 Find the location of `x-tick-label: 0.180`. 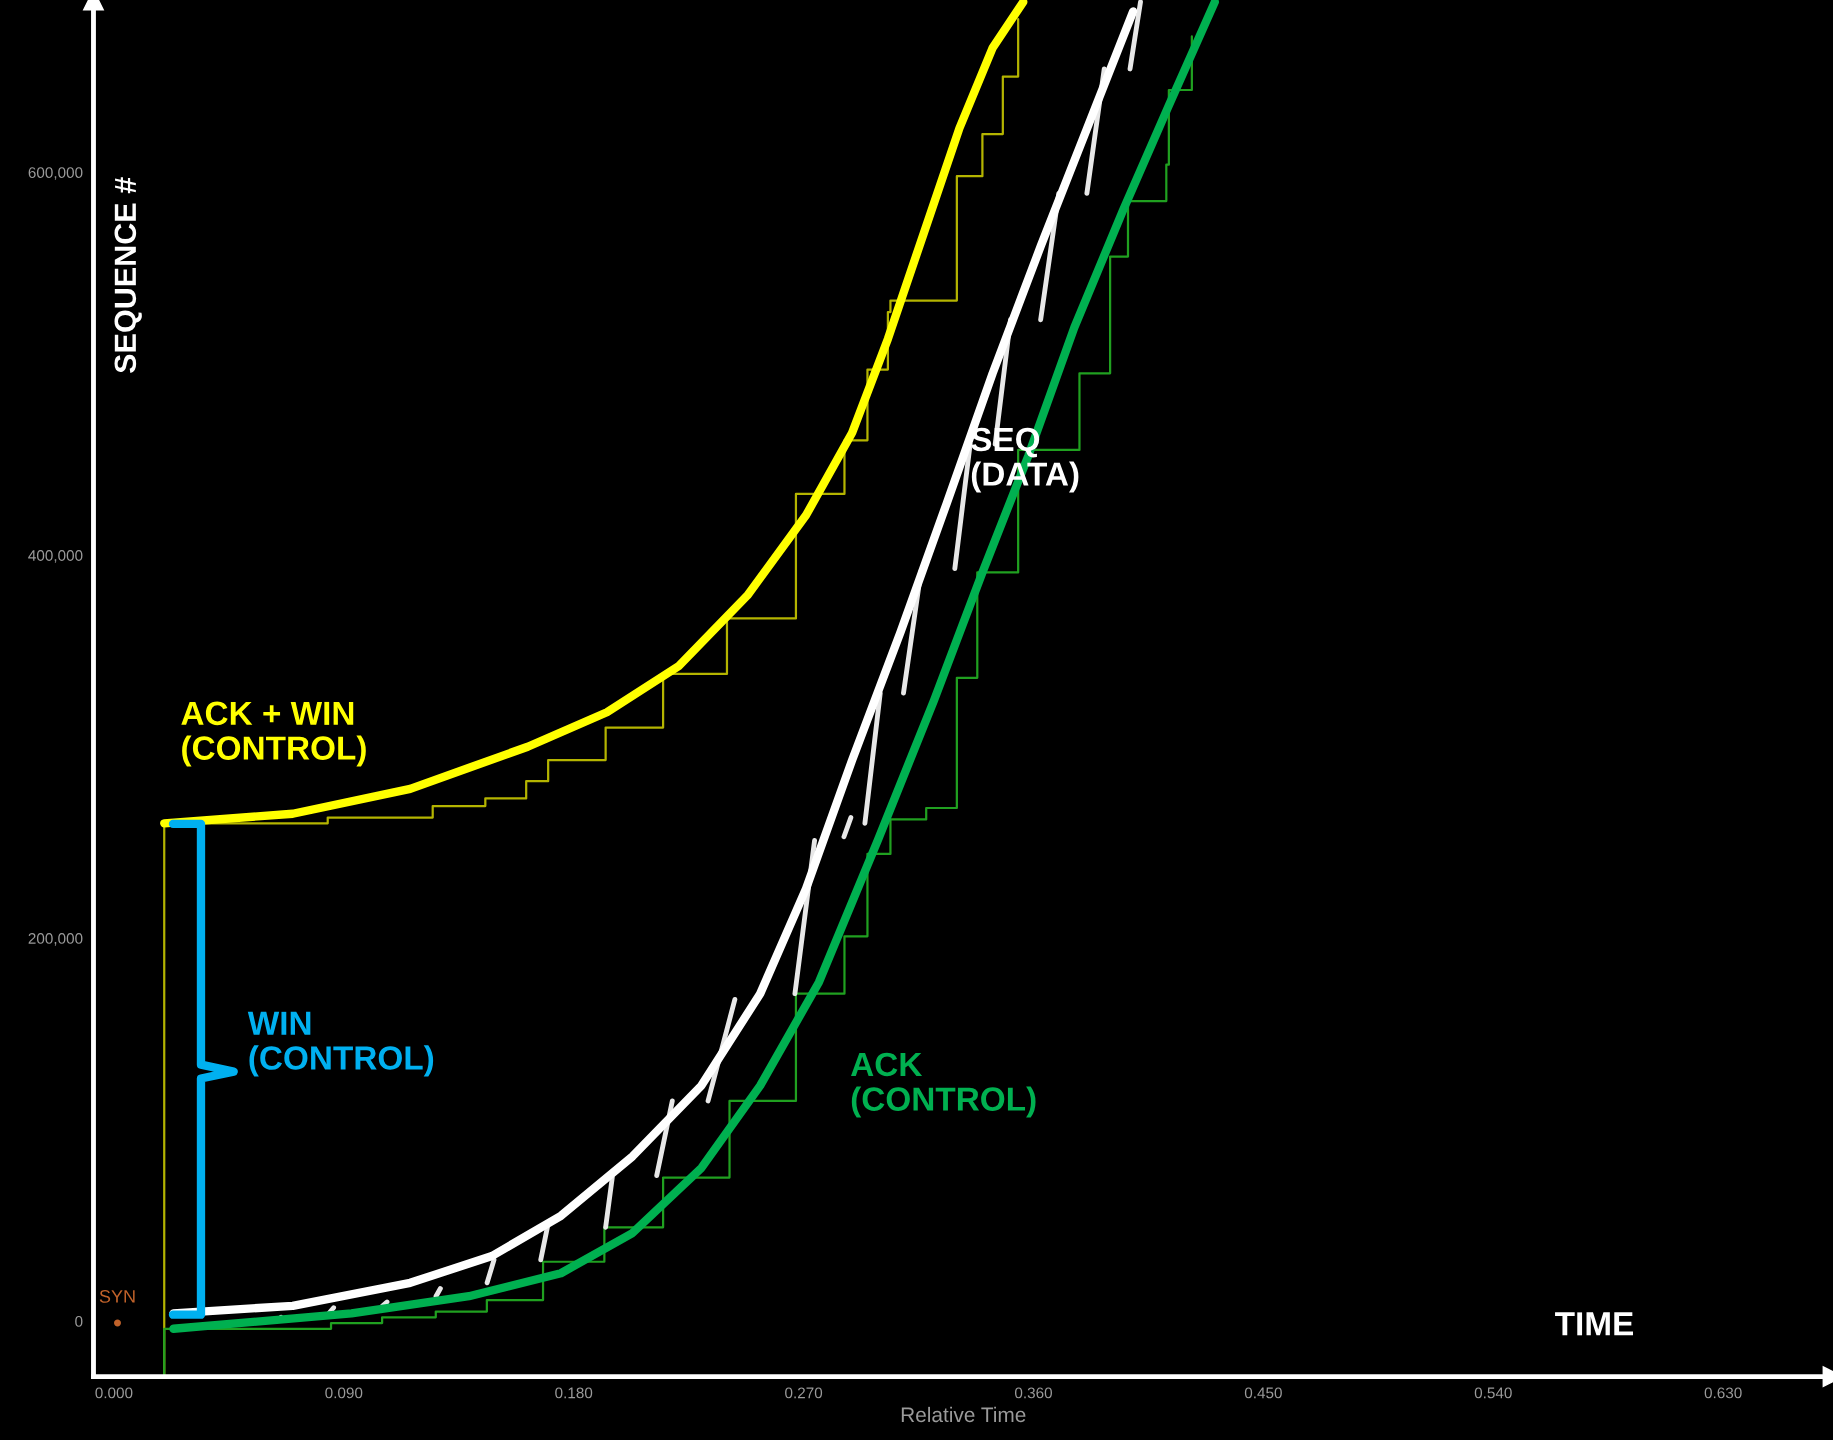

x-tick-label: 0.180 is located at coordinates (574, 1393).